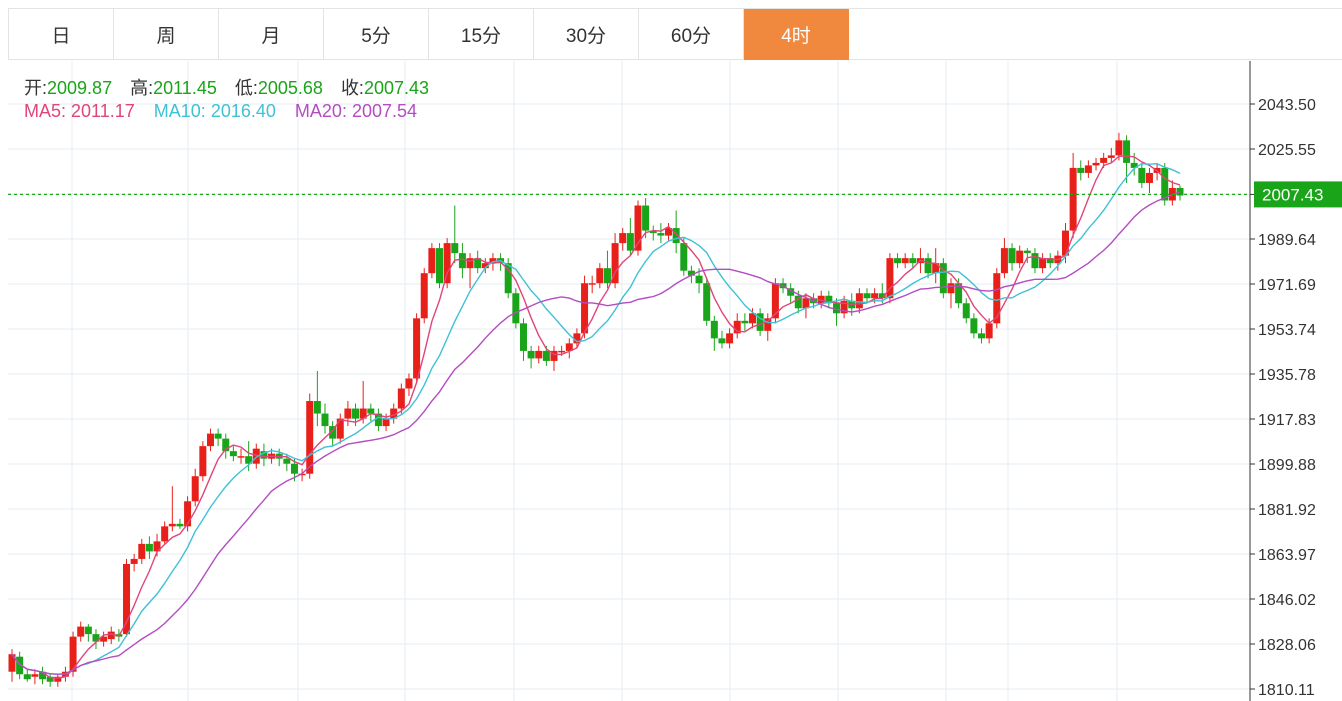  What do you see at coordinates (396, 88) in the screenshot?
I see `close-value: 2007.43` at bounding box center [396, 88].